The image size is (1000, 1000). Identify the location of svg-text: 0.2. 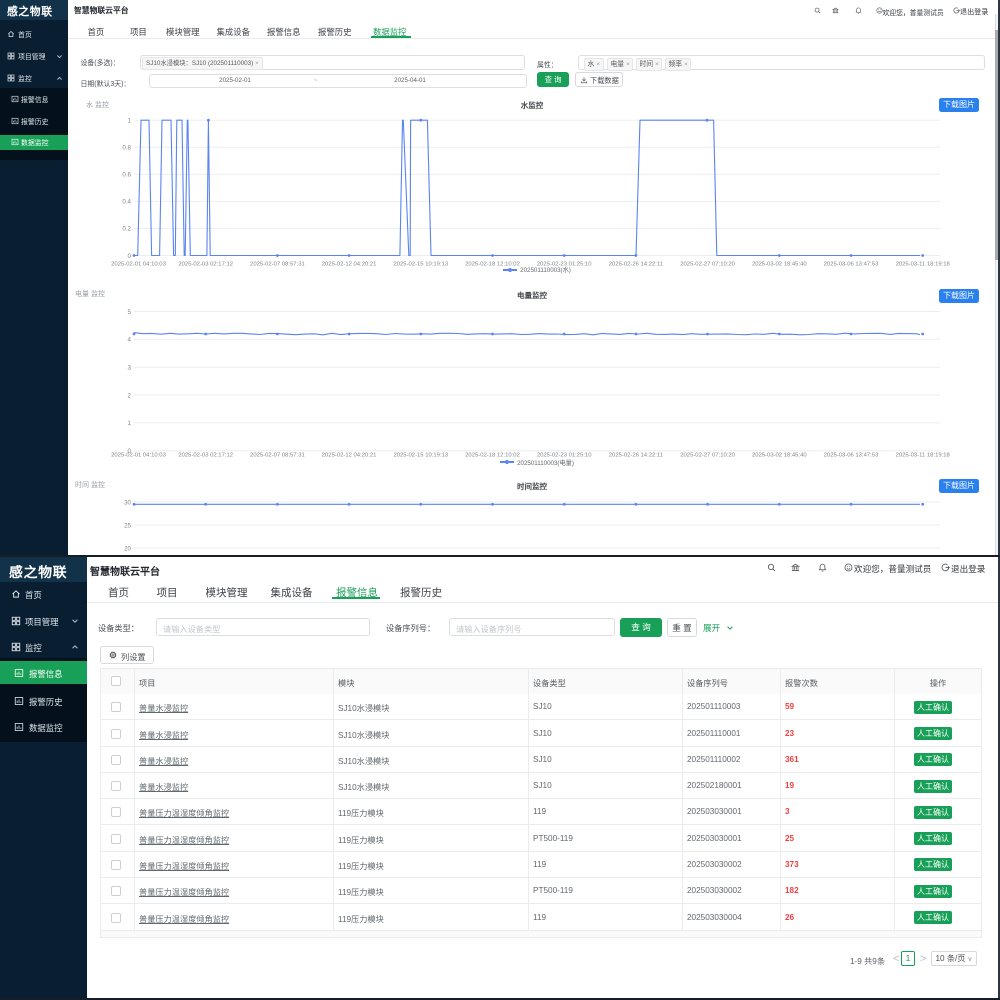
(126, 229).